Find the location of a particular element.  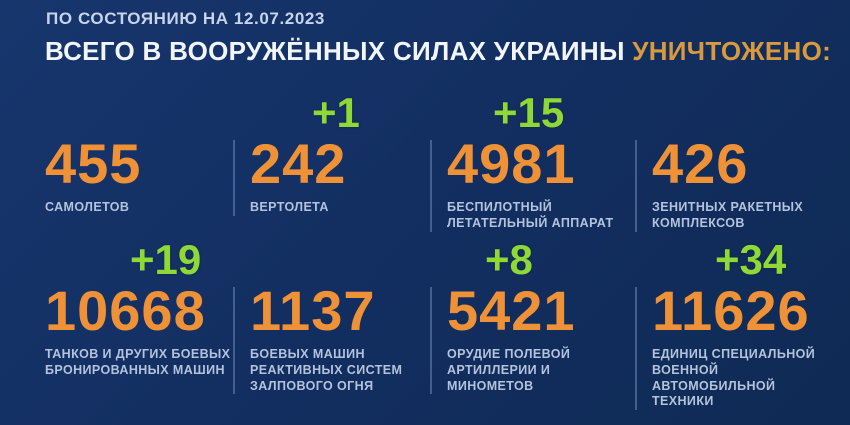

stat-cell-uav: +15 4981 БЕСПИЛОТНЫЙ ЛЕТАТЕЛЬНЫЙ АППАРАТ is located at coordinates (532, 161).